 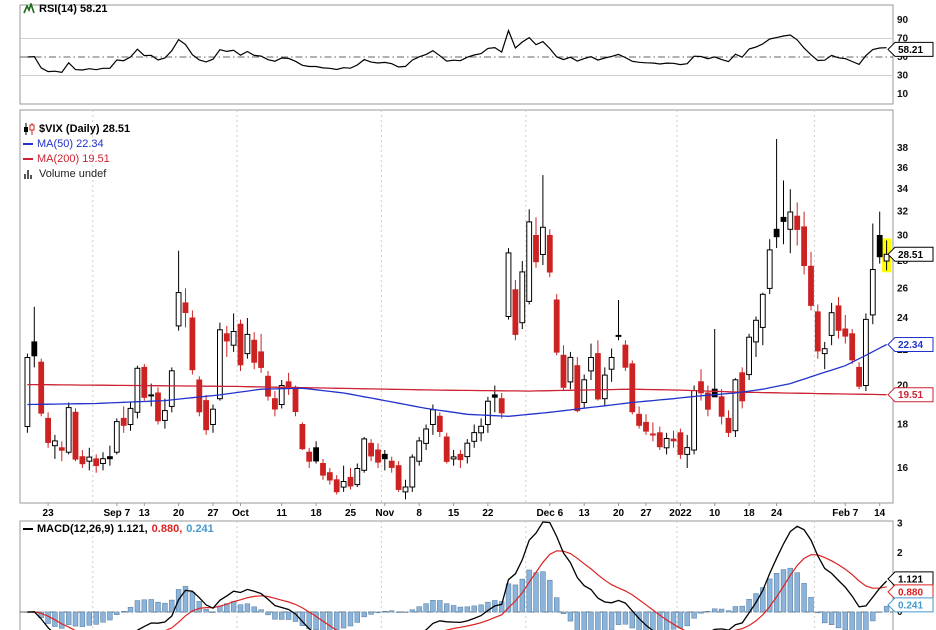 What do you see at coordinates (70, 143) in the screenshot?
I see `ma50-legend-label: MA(50) 22.34` at bounding box center [70, 143].